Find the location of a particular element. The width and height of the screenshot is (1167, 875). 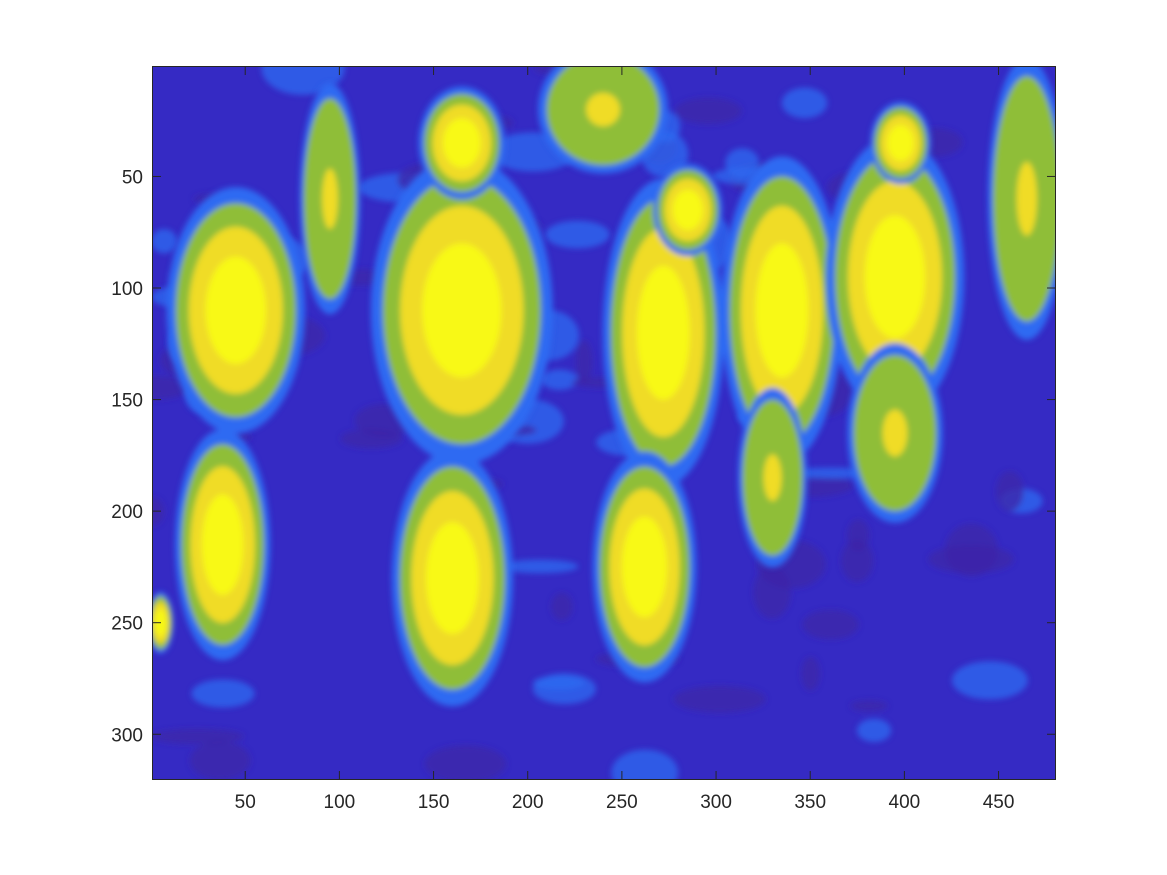

person-center-legs is located at coordinates (644, 567).